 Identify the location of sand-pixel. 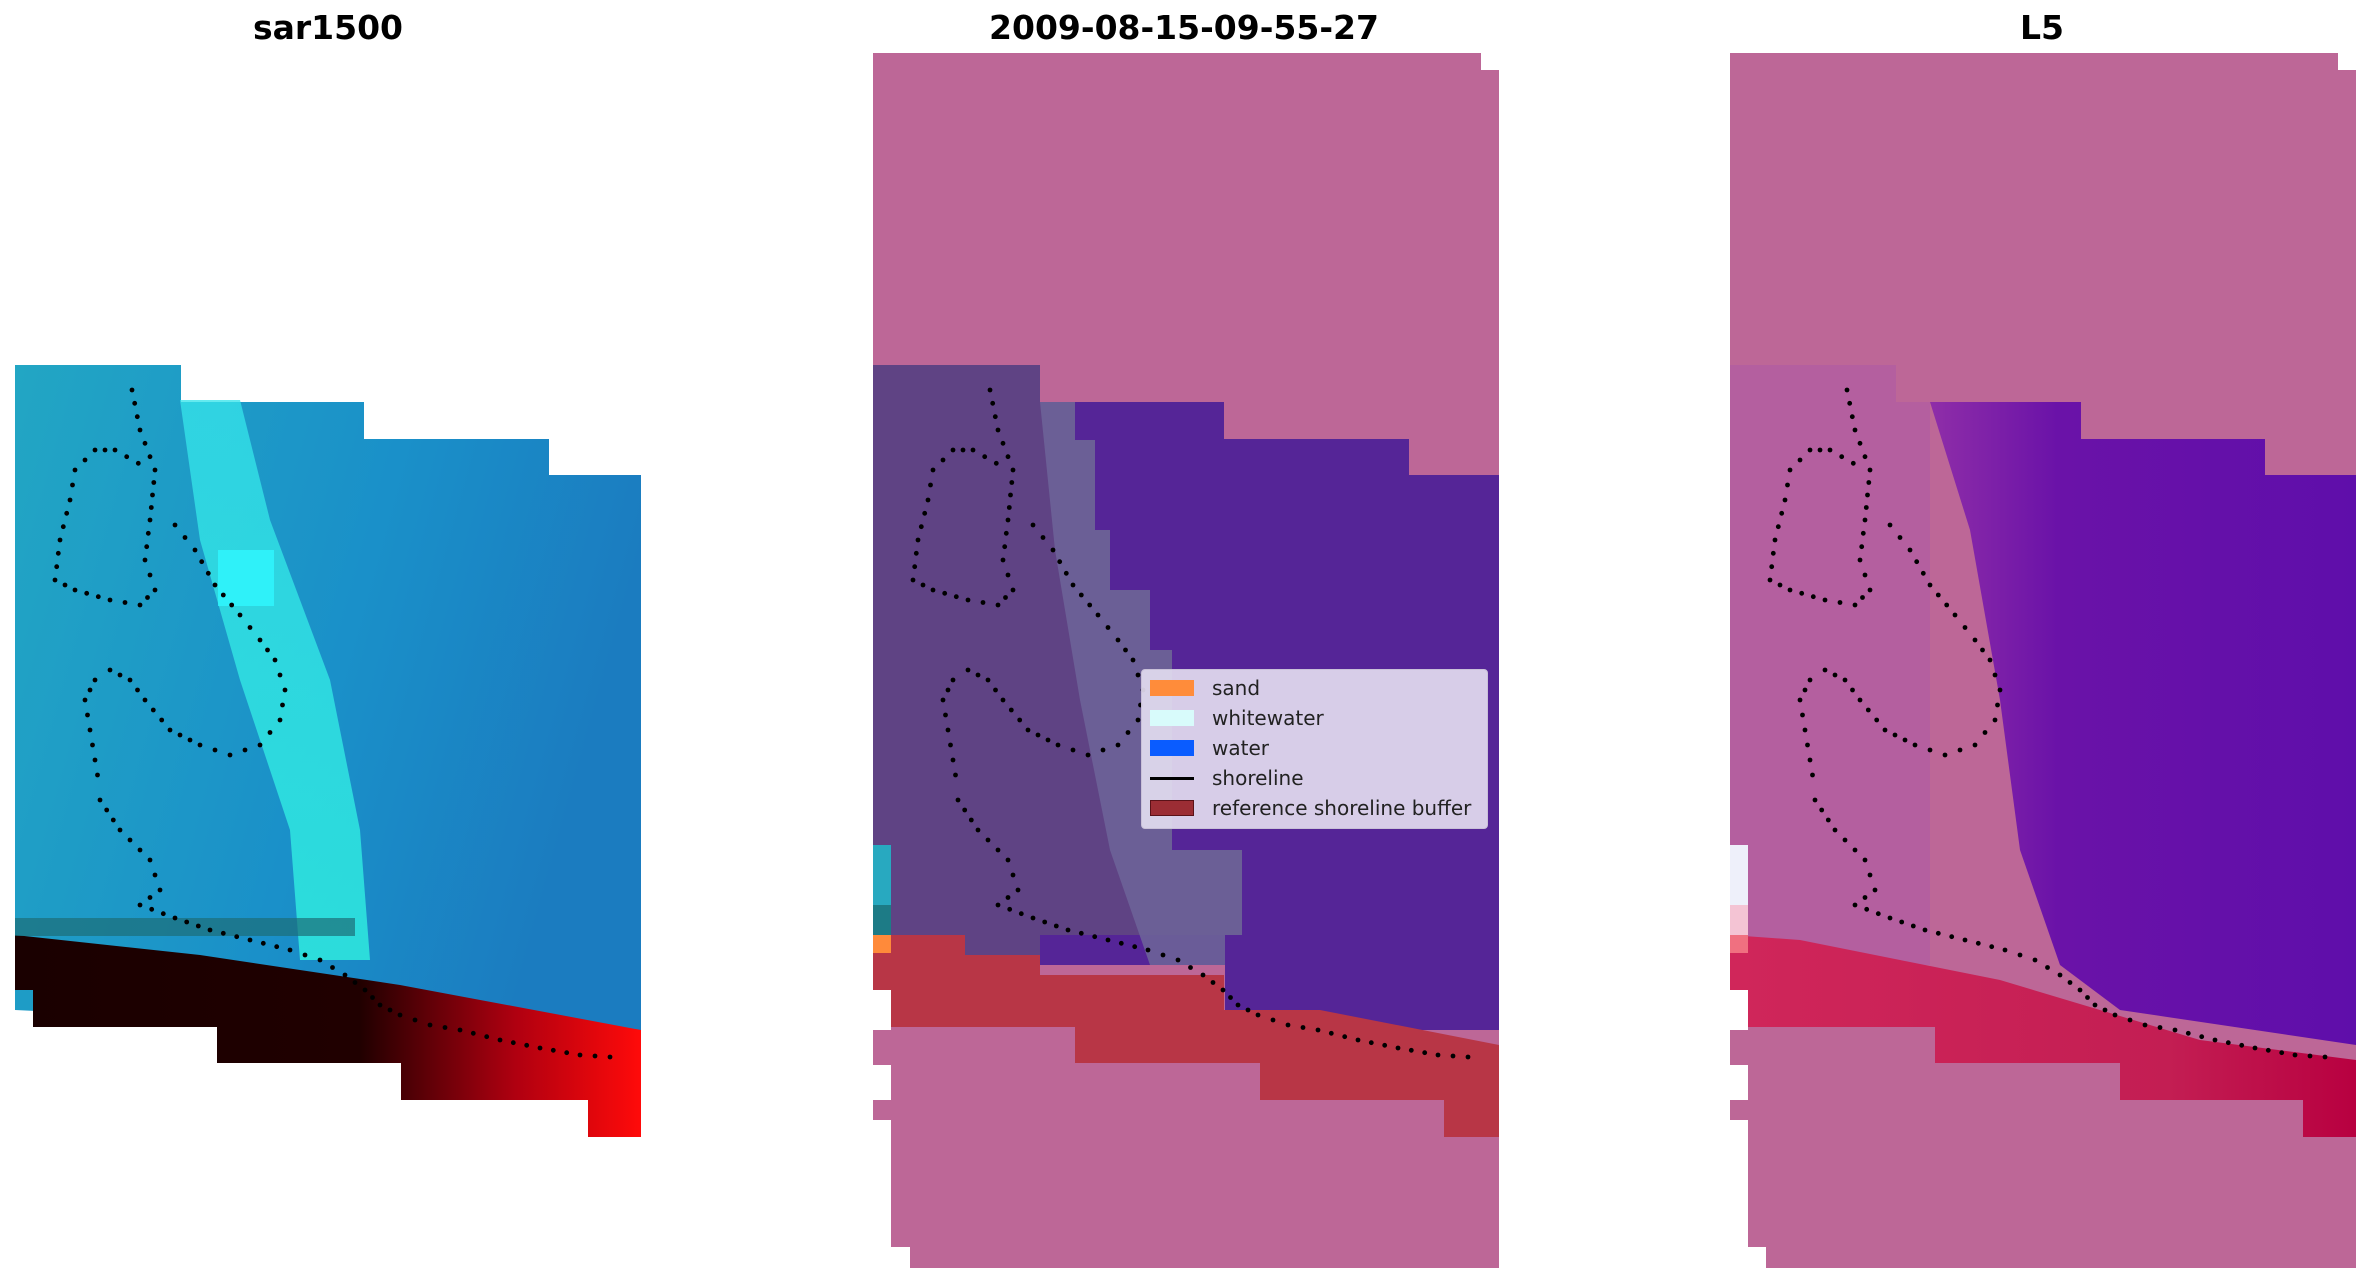
(882, 944).